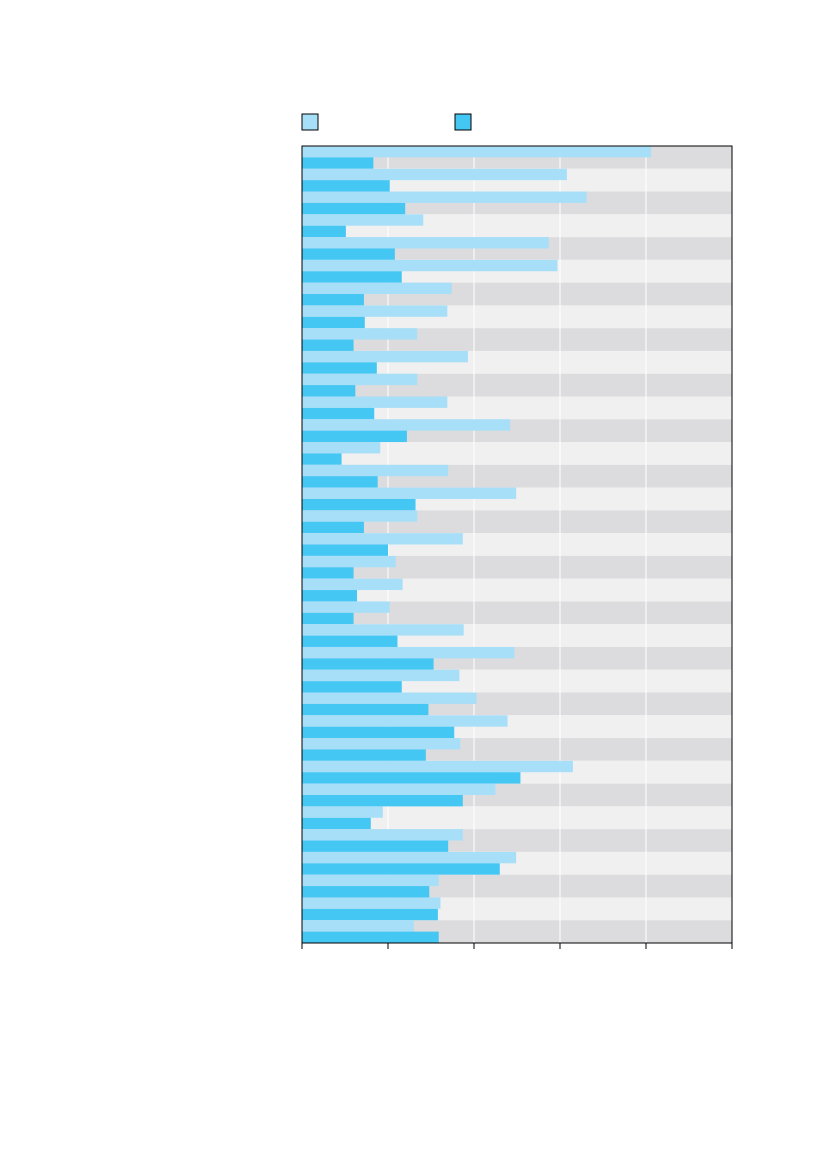  I want to click on legend-swatch-light, so click(310, 122).